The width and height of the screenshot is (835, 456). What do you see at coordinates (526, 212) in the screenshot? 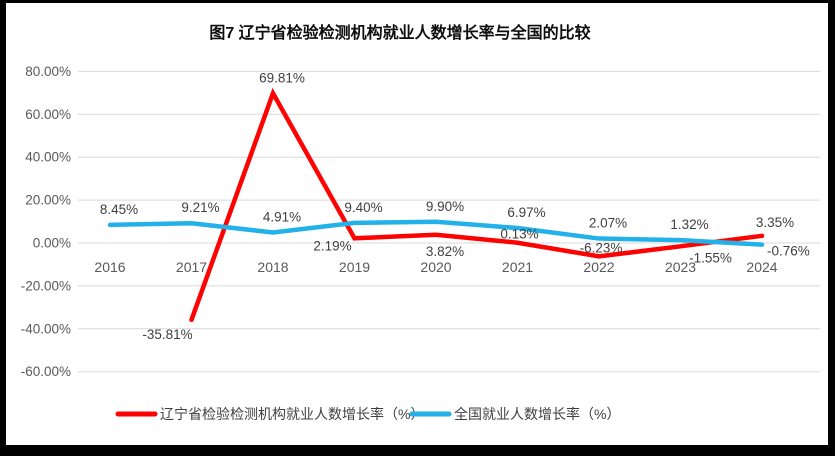
I see `data-label: 6.97%` at bounding box center [526, 212].